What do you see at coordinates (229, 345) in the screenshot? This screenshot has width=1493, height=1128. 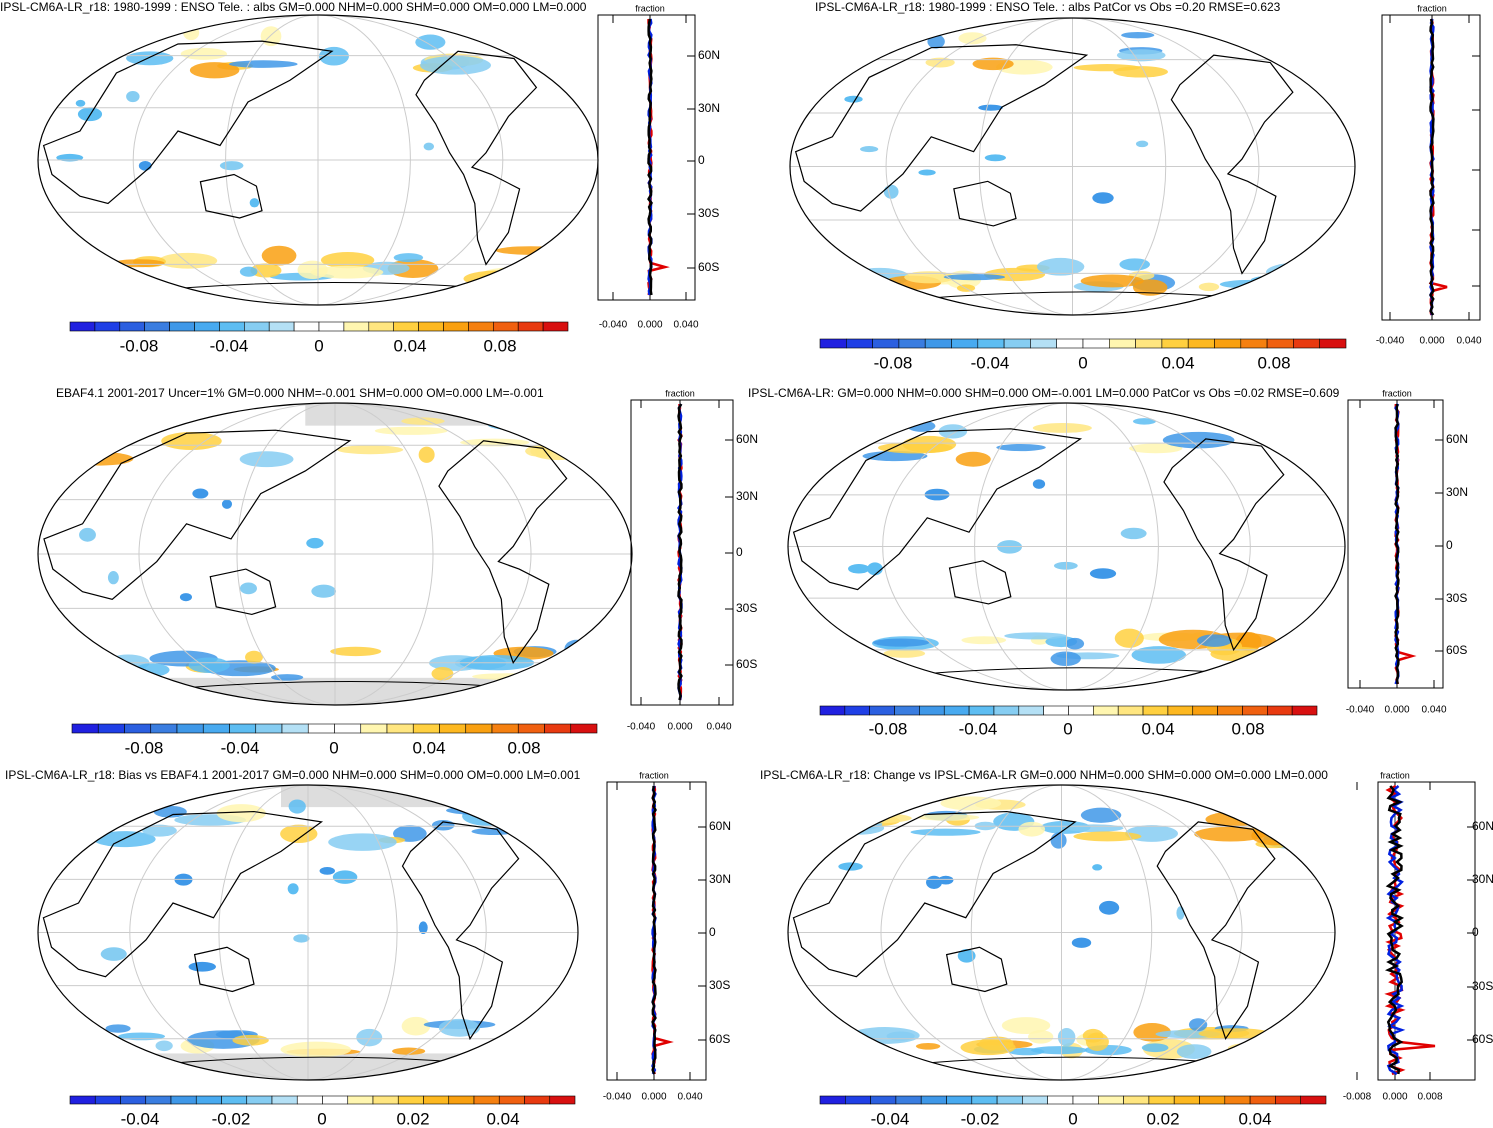 I see `colorbar-label: -0.04` at bounding box center [229, 345].